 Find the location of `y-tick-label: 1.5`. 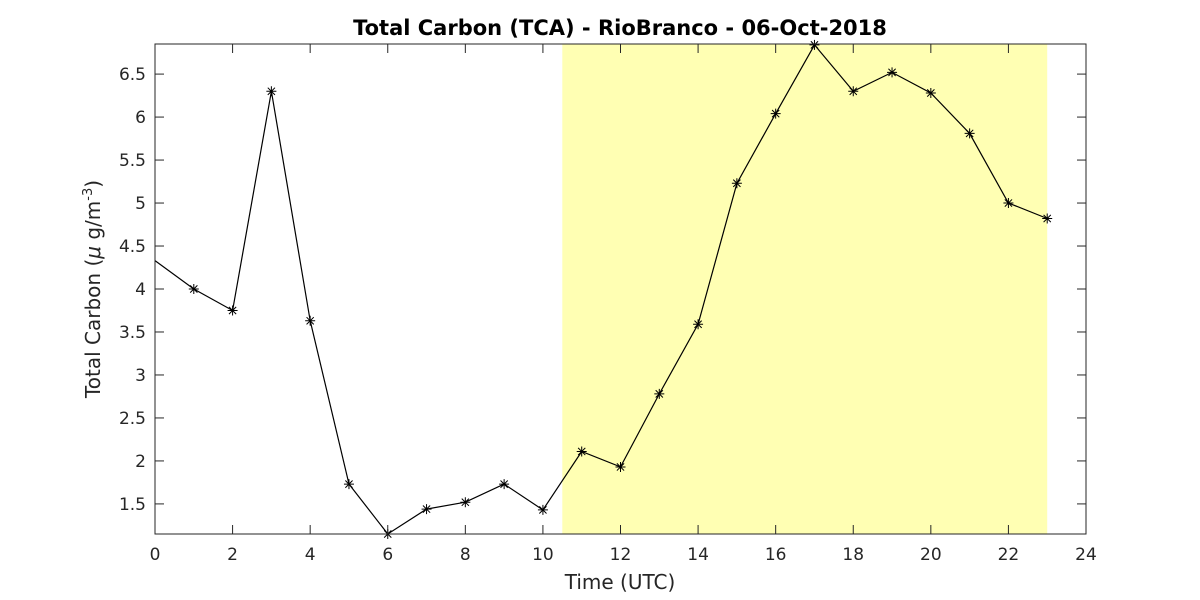

y-tick-label: 1.5 is located at coordinates (132, 505).